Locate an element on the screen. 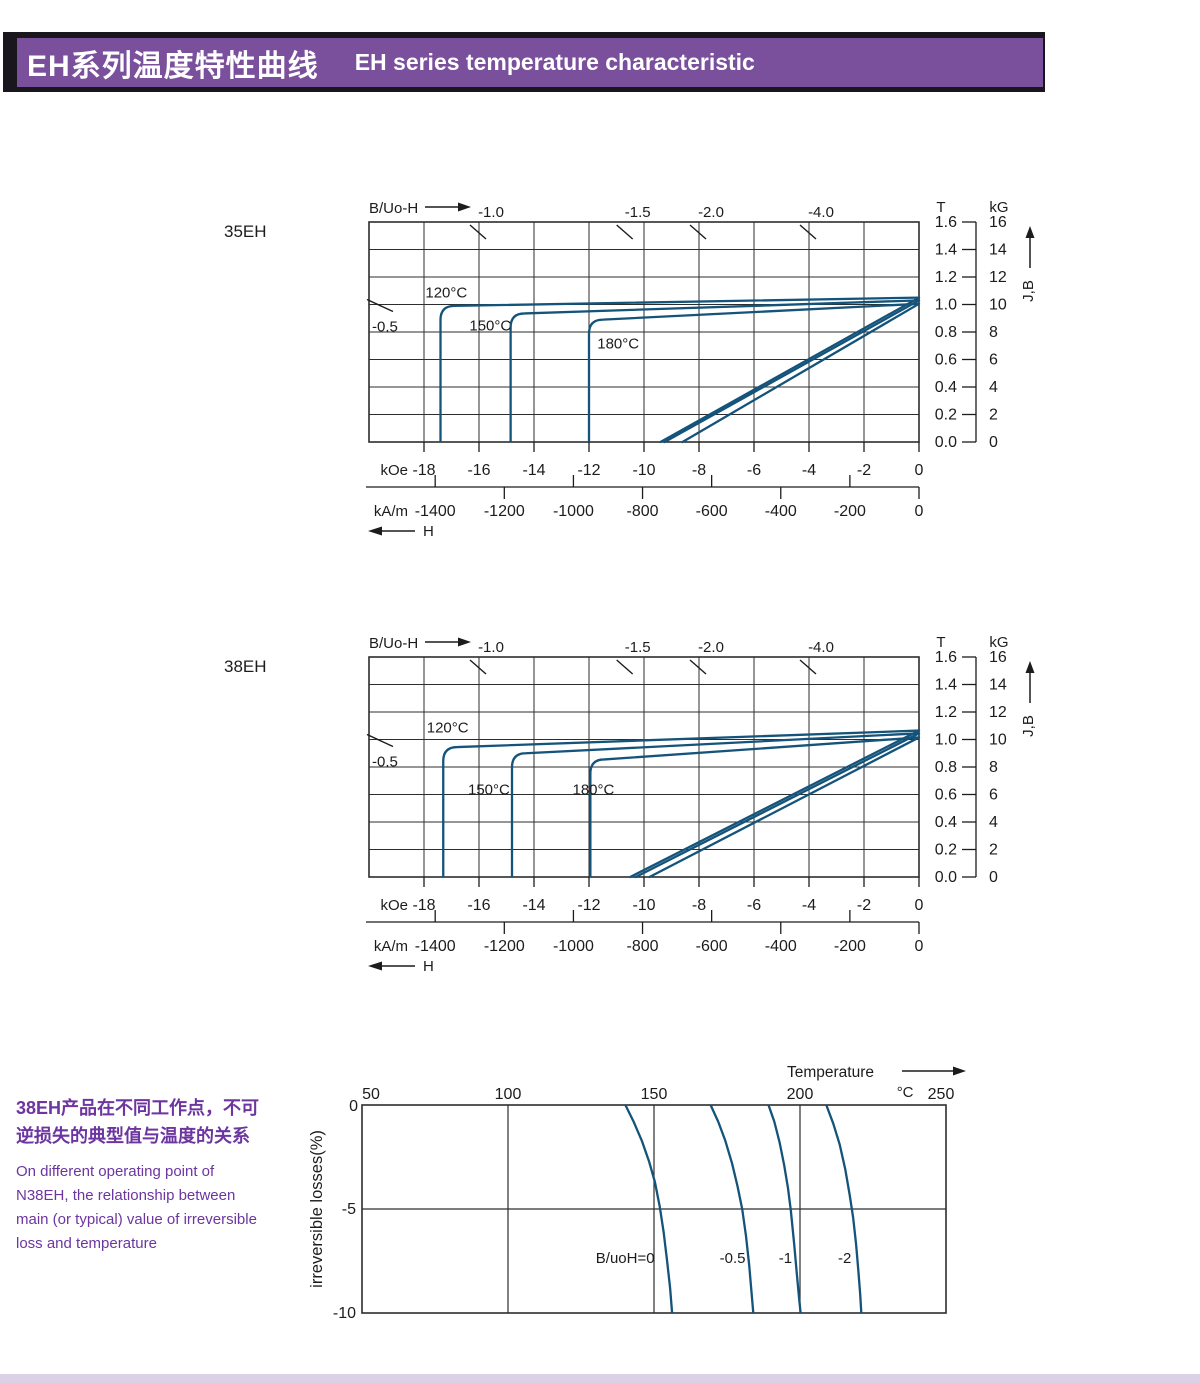 Image resolution: width=1200 pixels, height=1383 pixels. svg-text: 0.0 is located at coordinates (946, 877).